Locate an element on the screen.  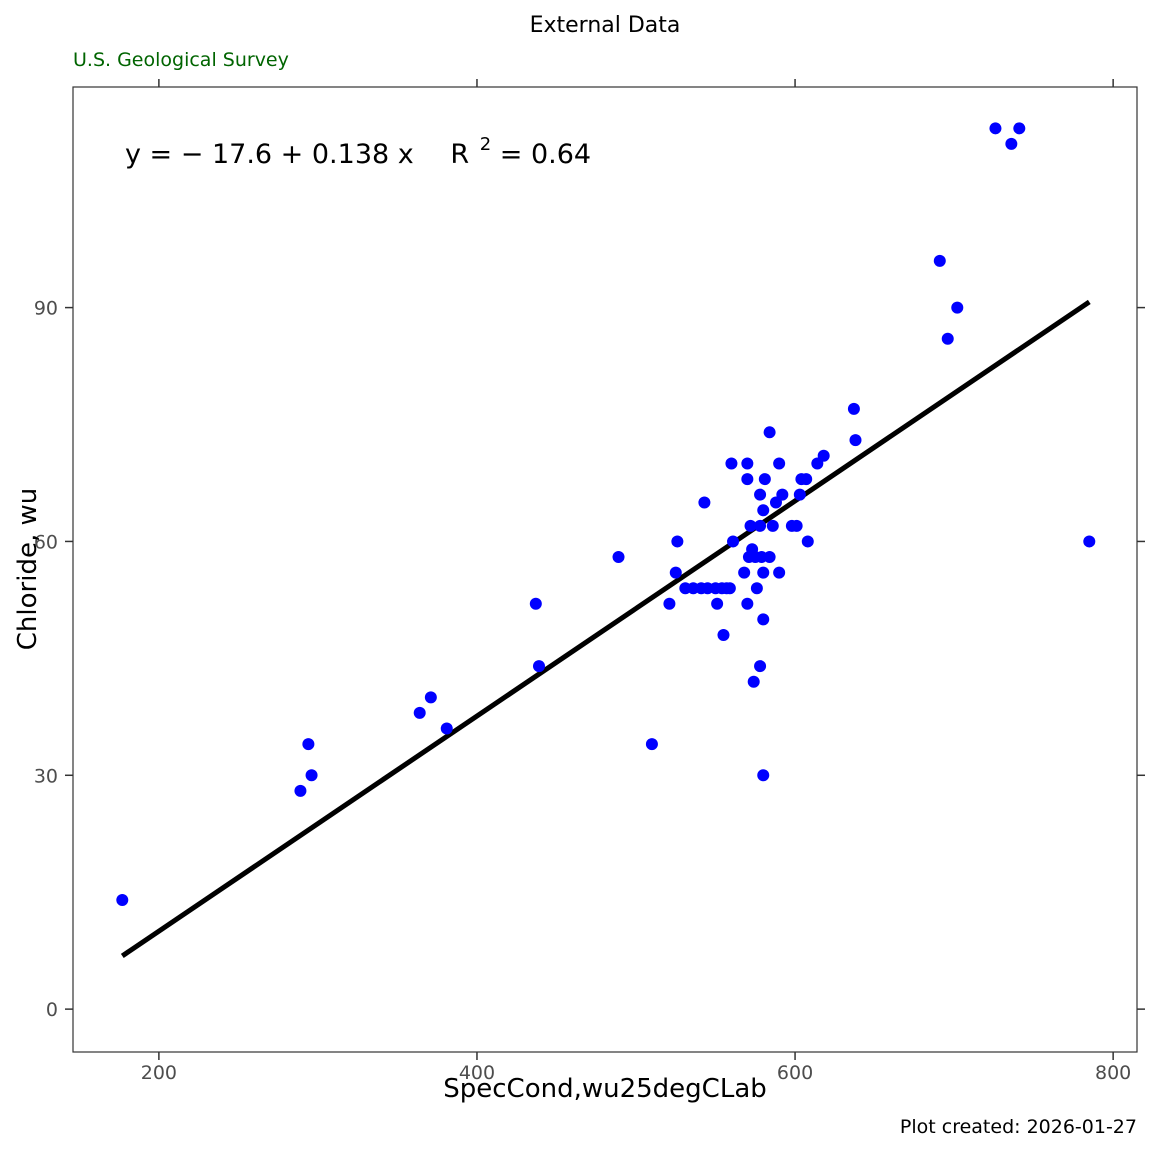
chart-caption: Plot created: 2026-01-27 is located at coordinates (1018, 1127).